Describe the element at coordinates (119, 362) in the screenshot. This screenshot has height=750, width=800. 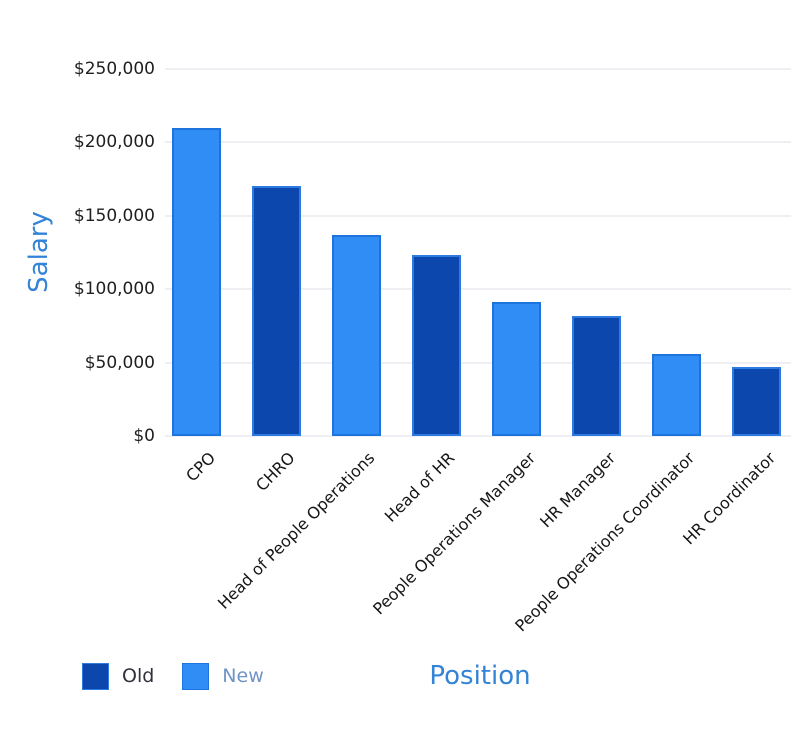
I see `y-tick-label: $50,000` at that location.